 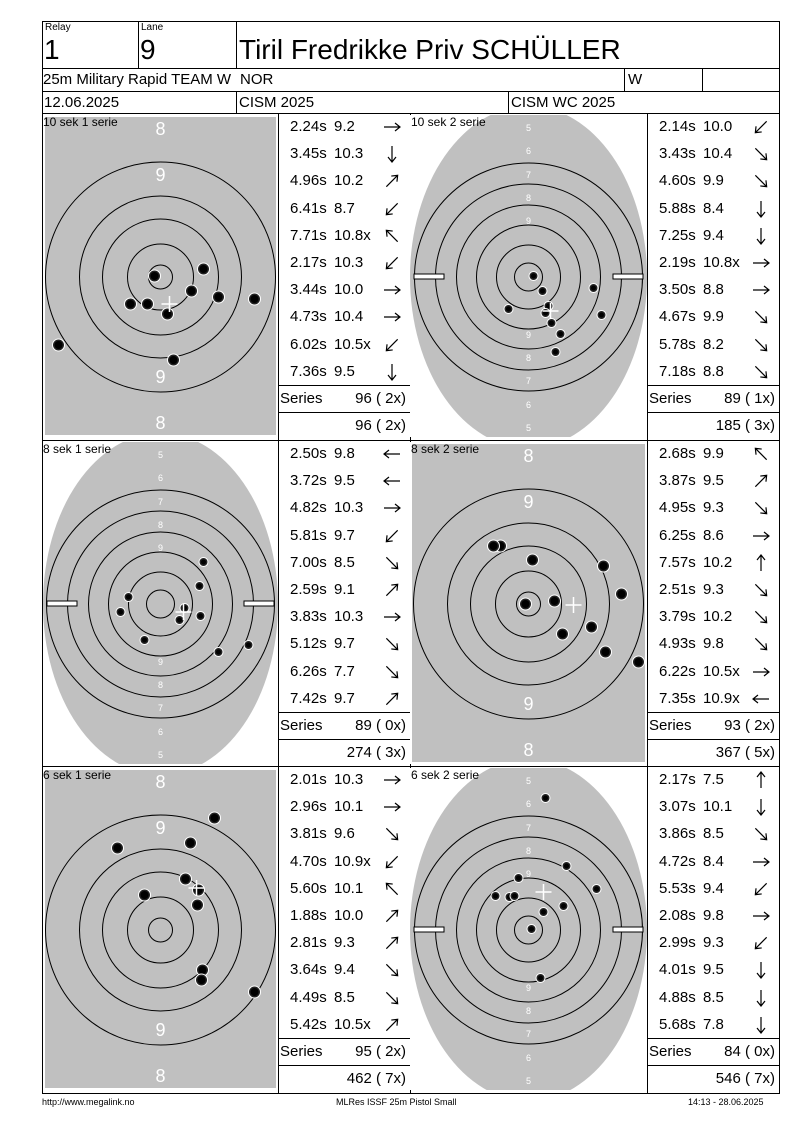 What do you see at coordinates (445, 775) in the screenshot?
I see `block-title: 6 sek 2 serie` at bounding box center [445, 775].